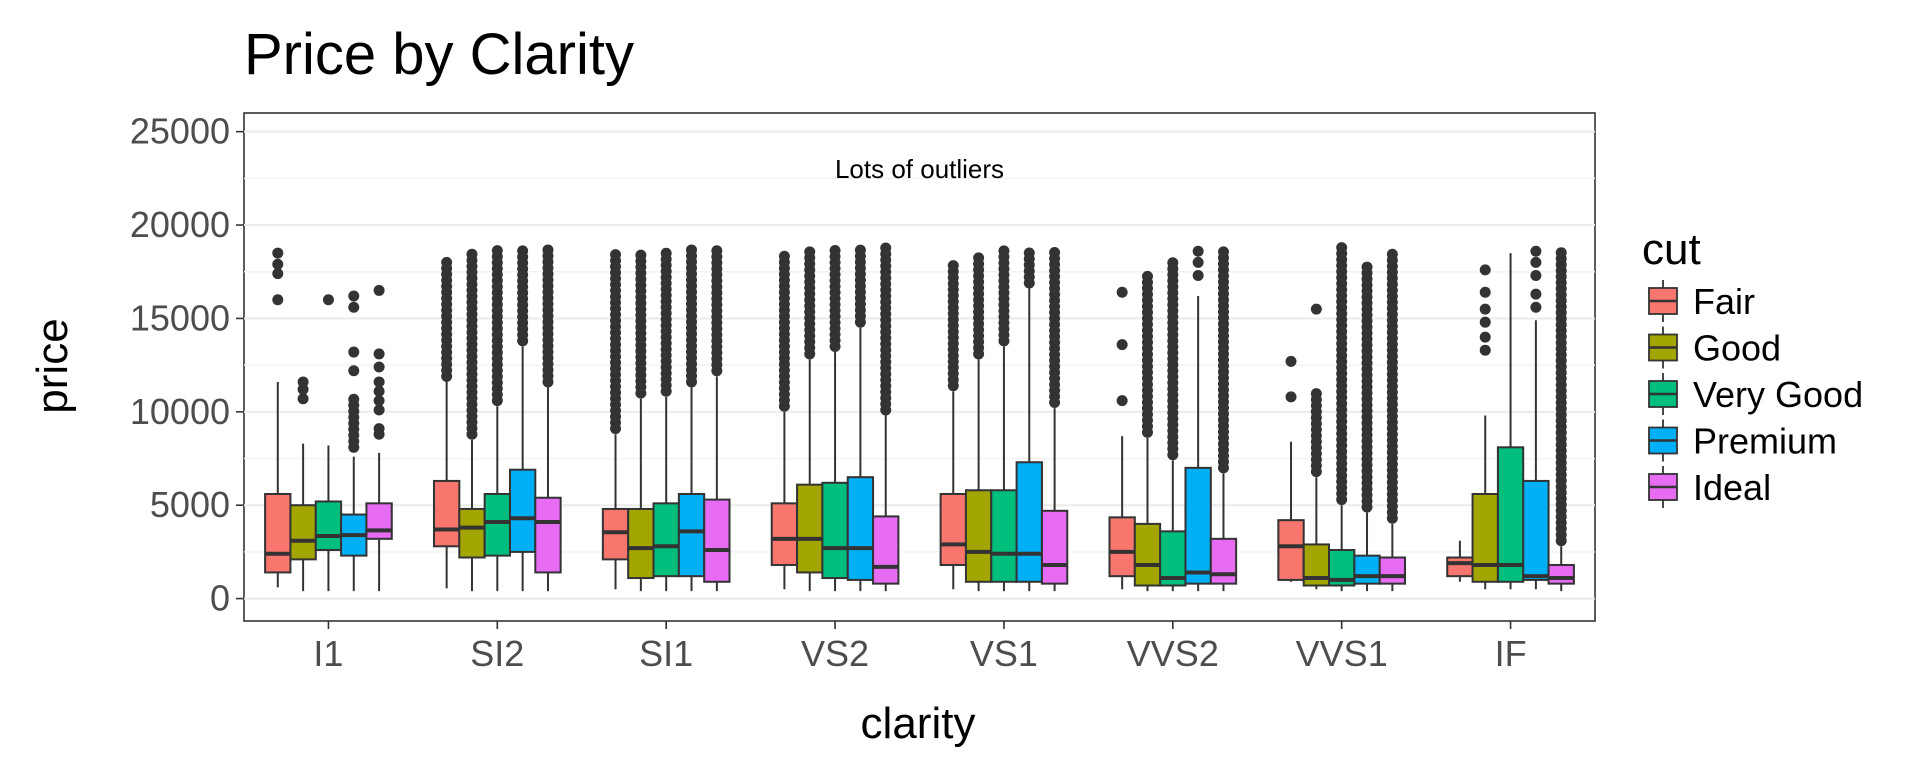  What do you see at coordinates (1752, 366) in the screenshot?
I see `legend: cut Fair Good Very Good Premium Ideal` at bounding box center [1752, 366].